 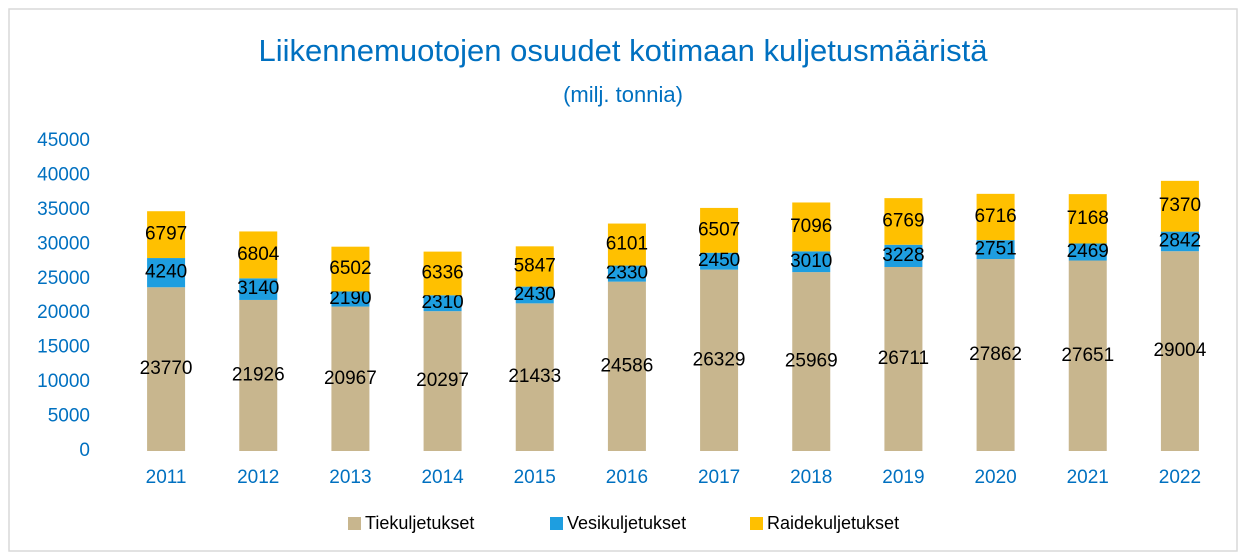 I want to click on data-label: 5847, so click(x=535, y=265).